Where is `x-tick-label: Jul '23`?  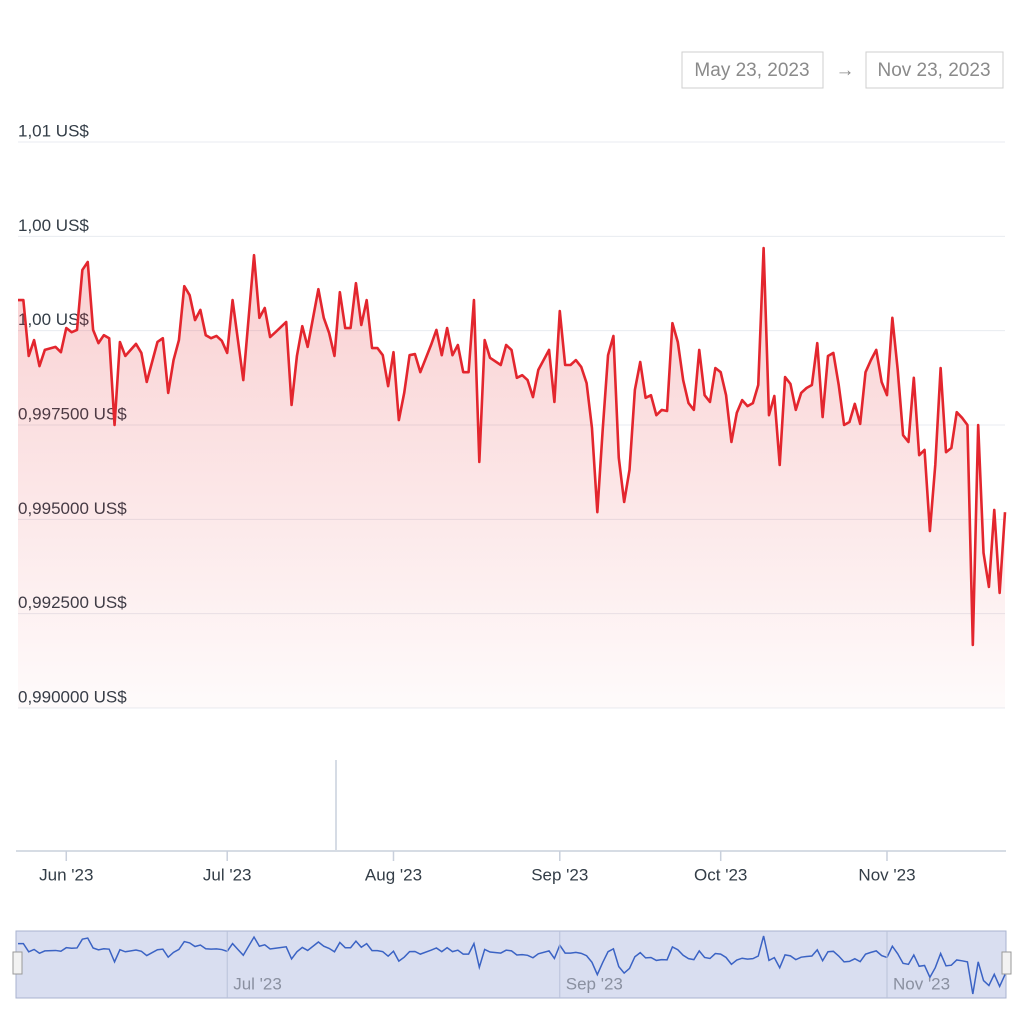 x-tick-label: Jul '23 is located at coordinates (227, 874).